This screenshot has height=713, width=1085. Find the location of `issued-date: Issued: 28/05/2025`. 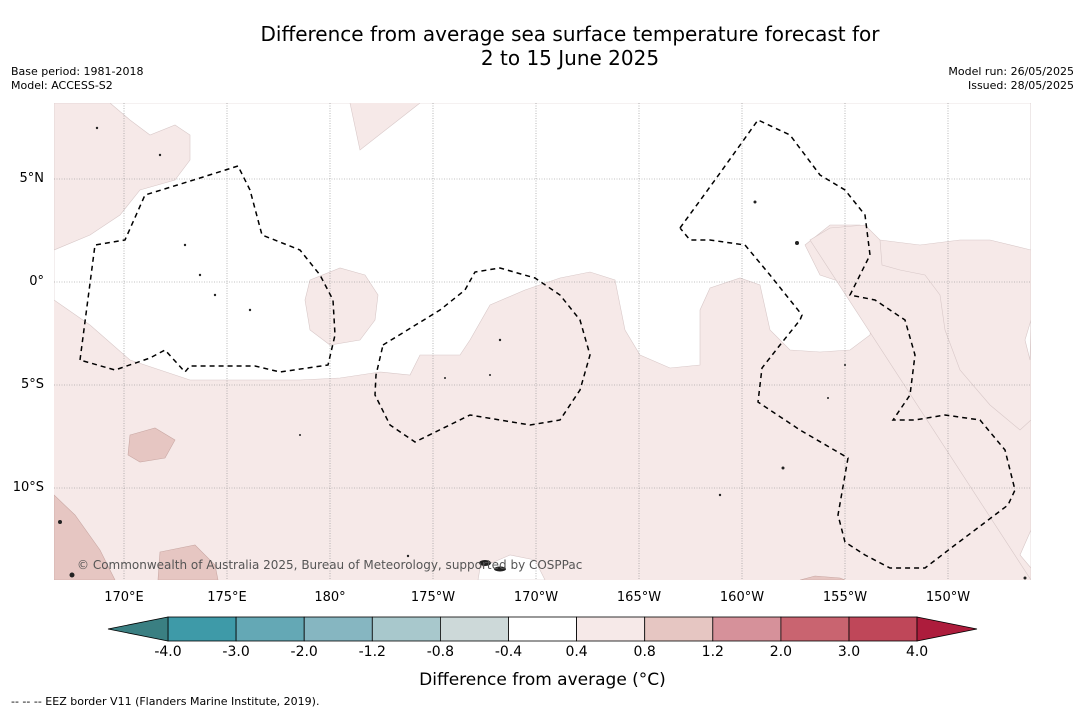

issued-date: Issued: 28/05/2025 is located at coordinates (1020, 85).